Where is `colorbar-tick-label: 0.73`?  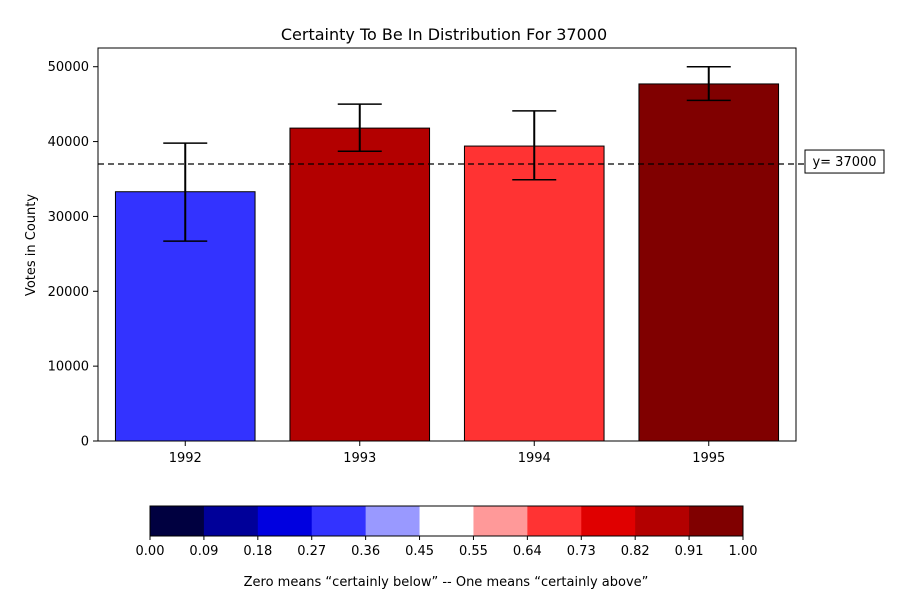 colorbar-tick-label: 0.73 is located at coordinates (581, 551).